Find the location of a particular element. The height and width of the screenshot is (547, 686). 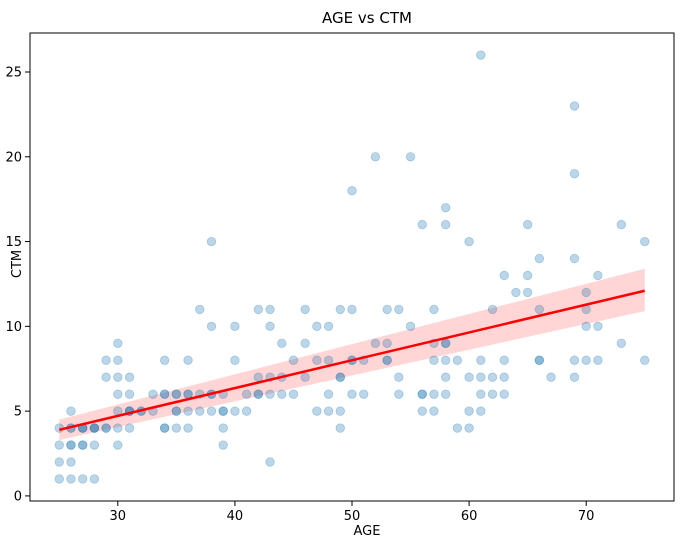

x-tick-label: 30 is located at coordinates (118, 516).